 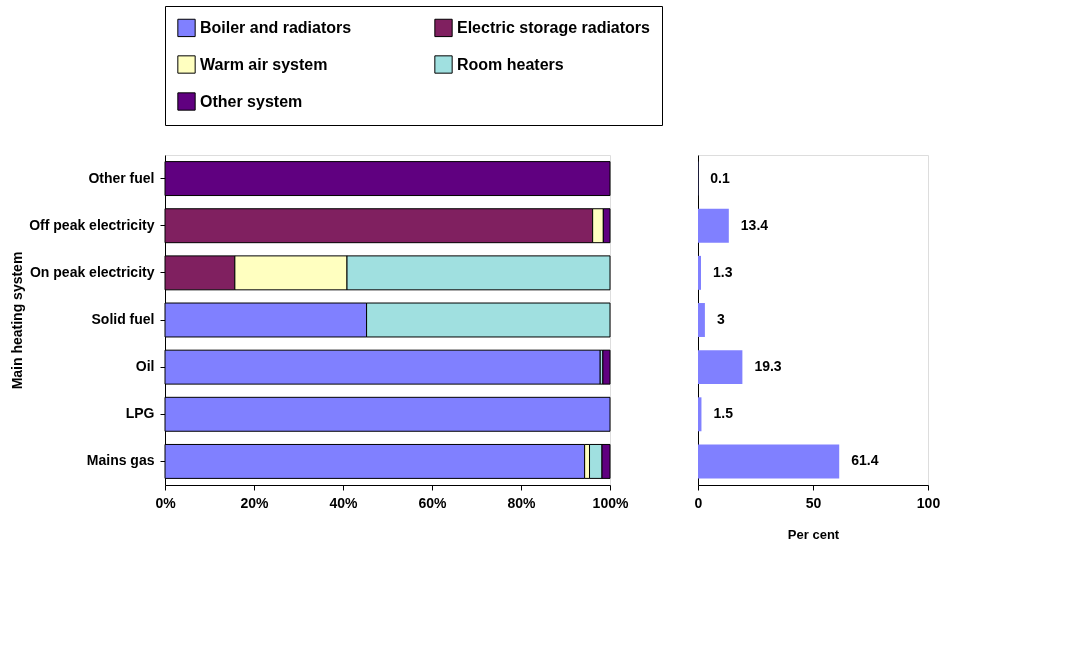 I want to click on legend-label: Other system, so click(x=251, y=101).